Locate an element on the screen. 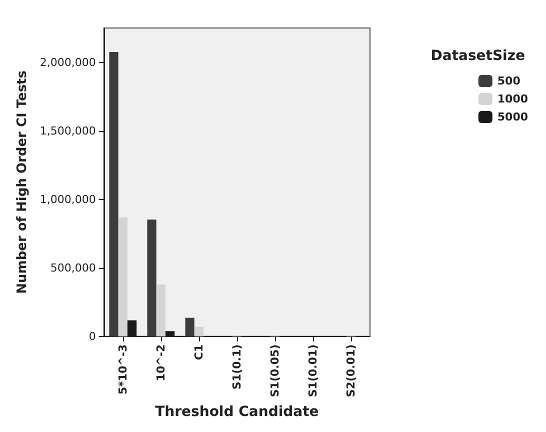  y-tick-label: 1,500,000 is located at coordinates (68, 131).